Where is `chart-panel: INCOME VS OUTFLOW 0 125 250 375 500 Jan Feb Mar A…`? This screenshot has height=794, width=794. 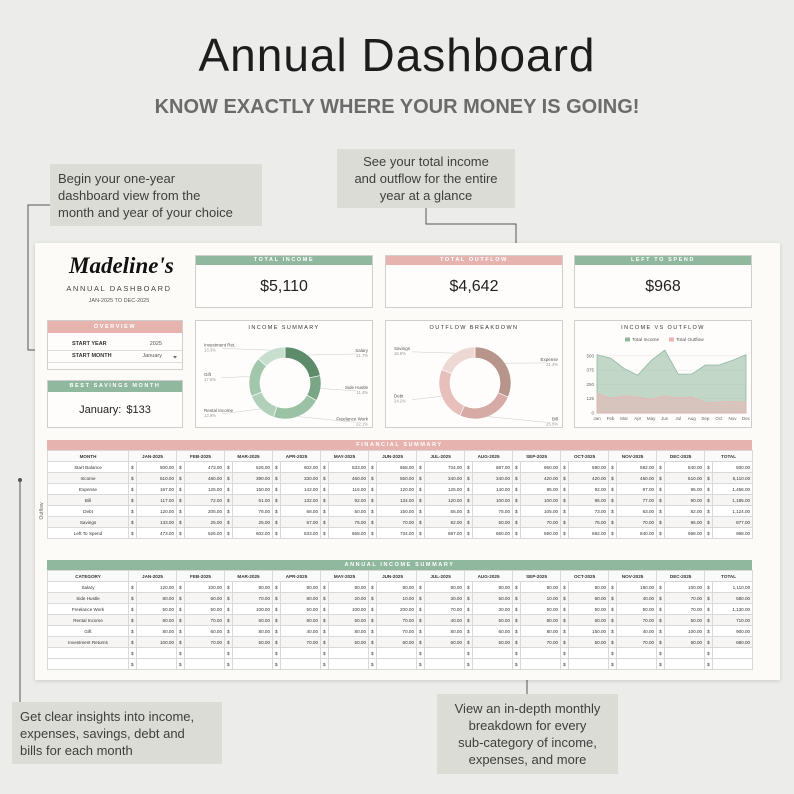
chart-panel: INCOME VS OUTFLOW 0 125 250 375 500 Jan Feb Mar A… is located at coordinates (663, 374).